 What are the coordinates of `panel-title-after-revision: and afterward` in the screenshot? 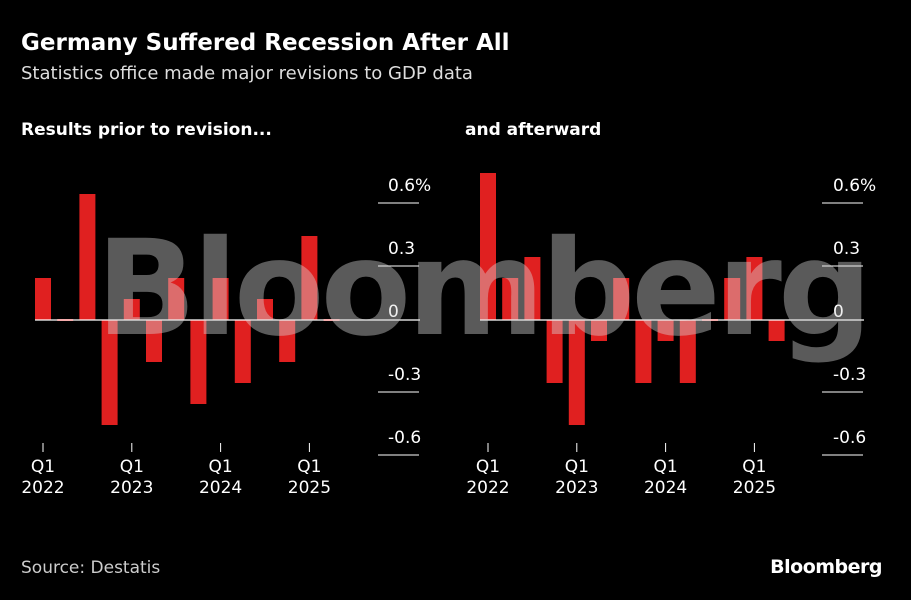 It's located at (533, 130).